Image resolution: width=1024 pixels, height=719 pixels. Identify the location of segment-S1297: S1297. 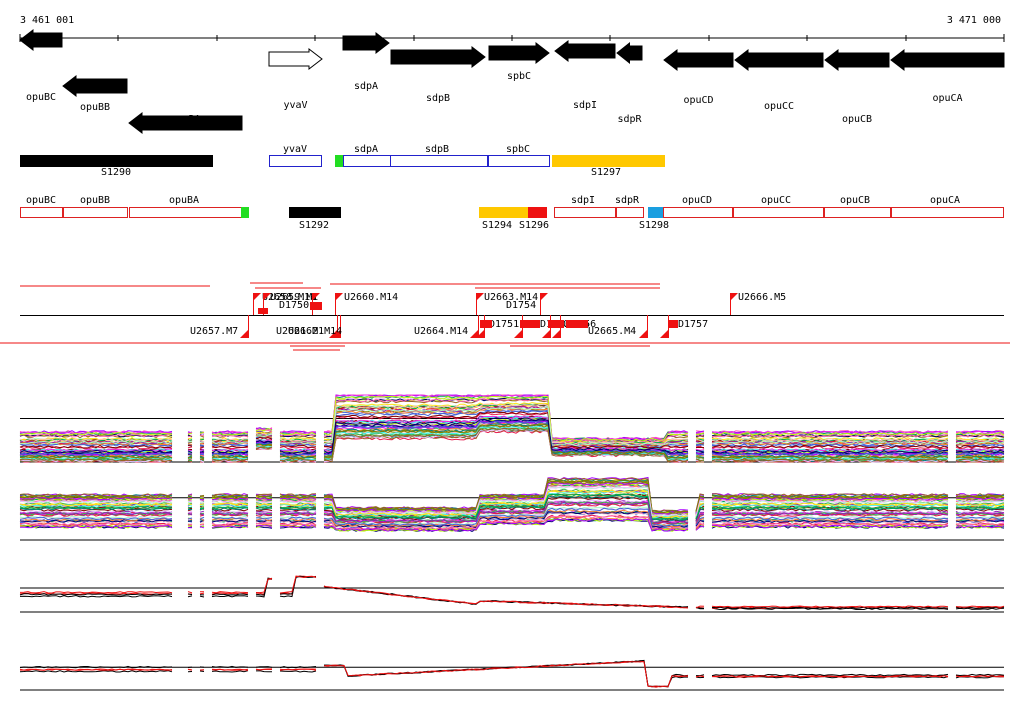
(608, 167).